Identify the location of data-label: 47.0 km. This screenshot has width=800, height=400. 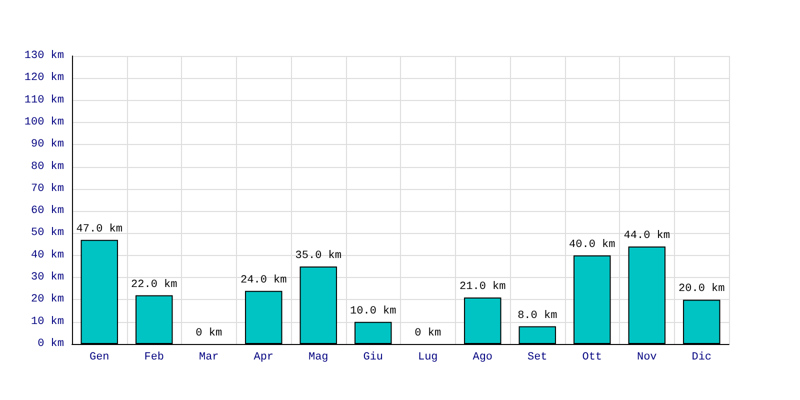
(99, 229).